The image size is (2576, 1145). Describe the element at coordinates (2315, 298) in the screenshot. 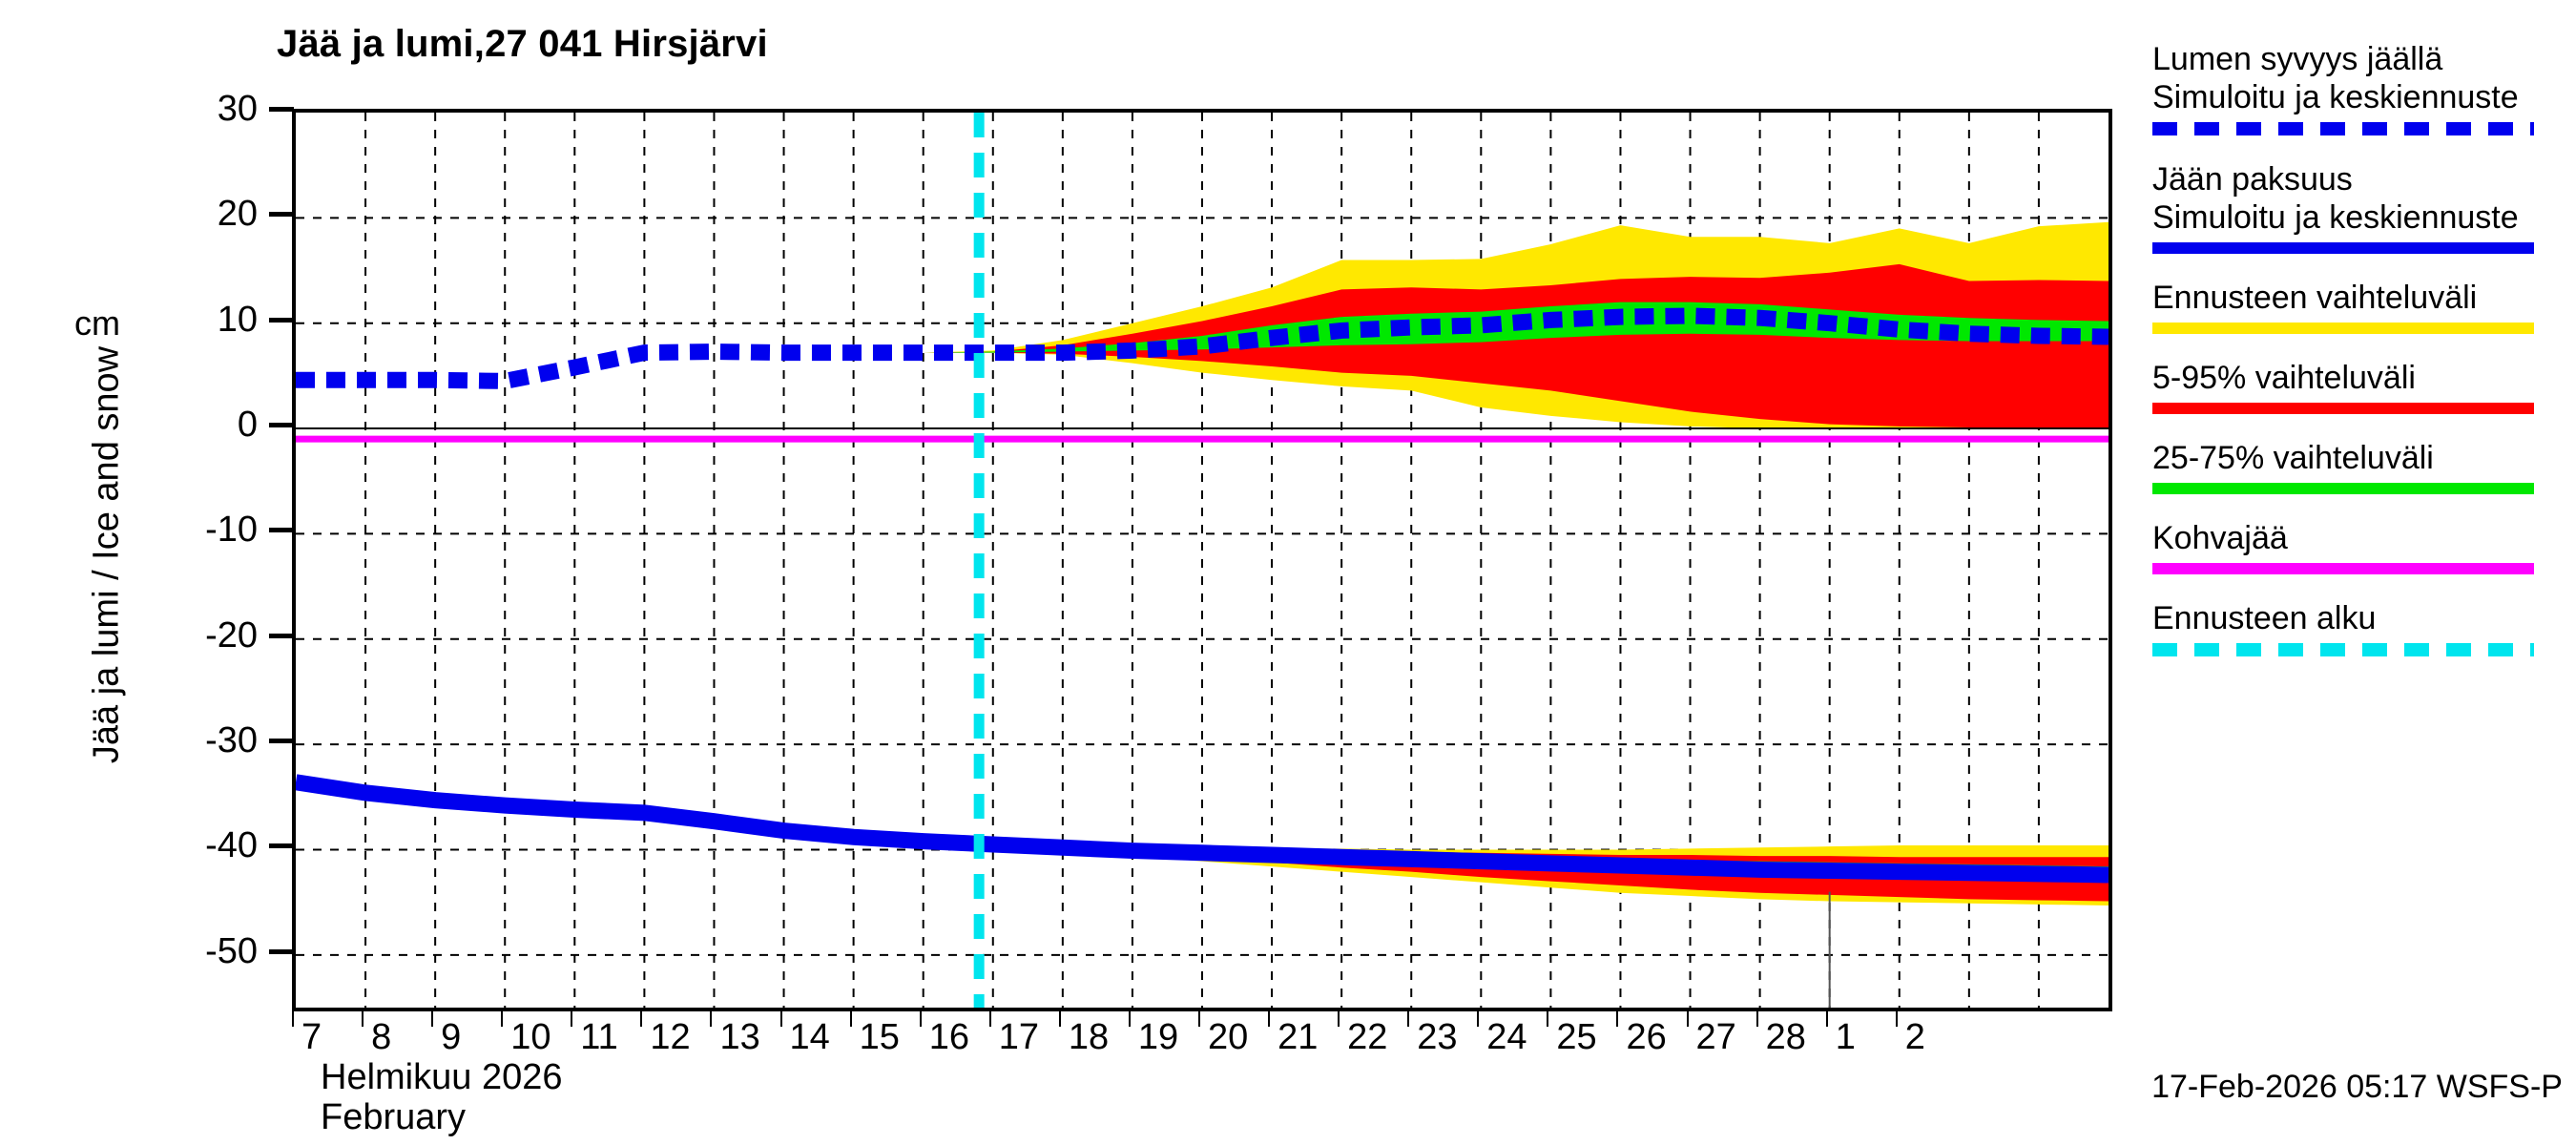

I see `legend-label-primary: Ennusteen vaihteluväli` at that location.